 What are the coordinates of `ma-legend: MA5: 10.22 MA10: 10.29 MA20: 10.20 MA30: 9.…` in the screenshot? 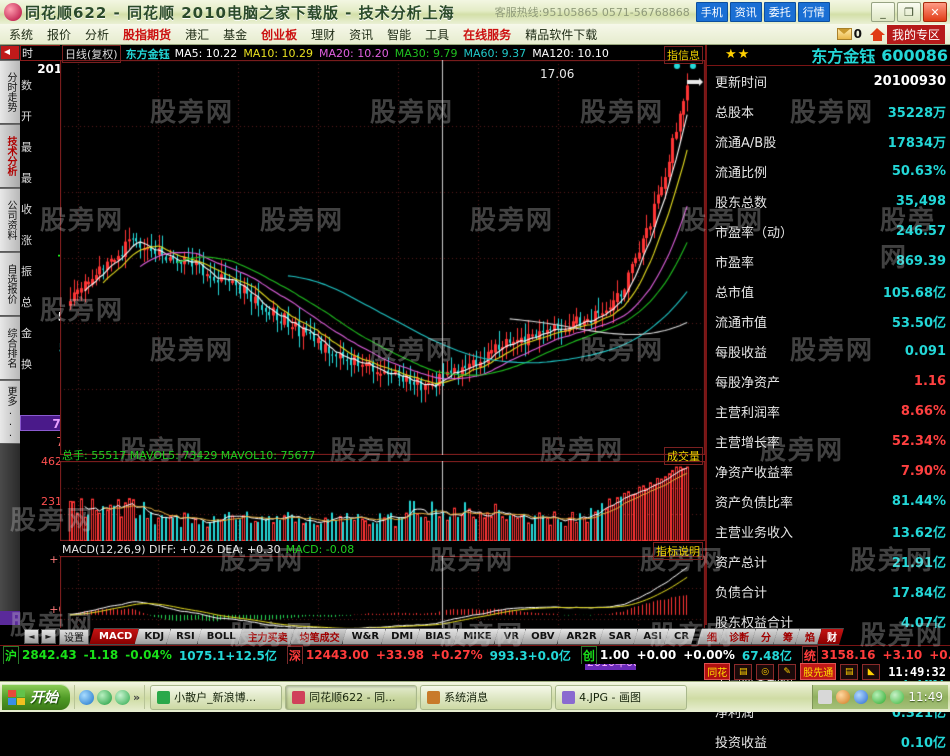 It's located at (392, 53).